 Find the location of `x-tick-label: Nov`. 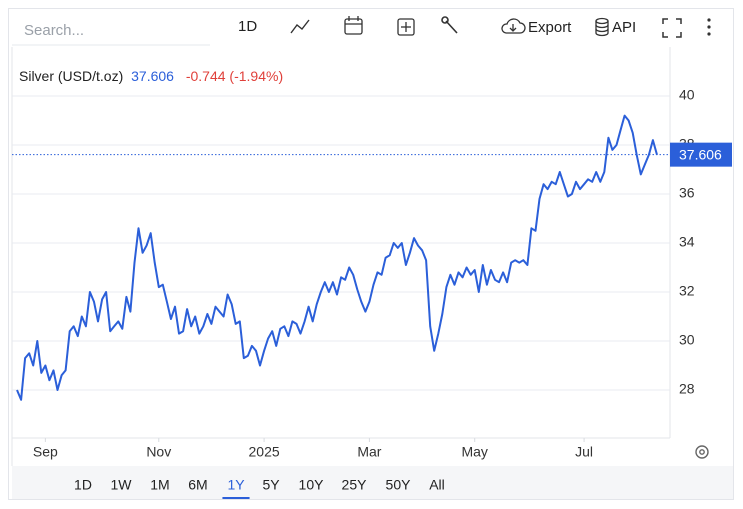

x-tick-label: Nov is located at coordinates (158, 452).